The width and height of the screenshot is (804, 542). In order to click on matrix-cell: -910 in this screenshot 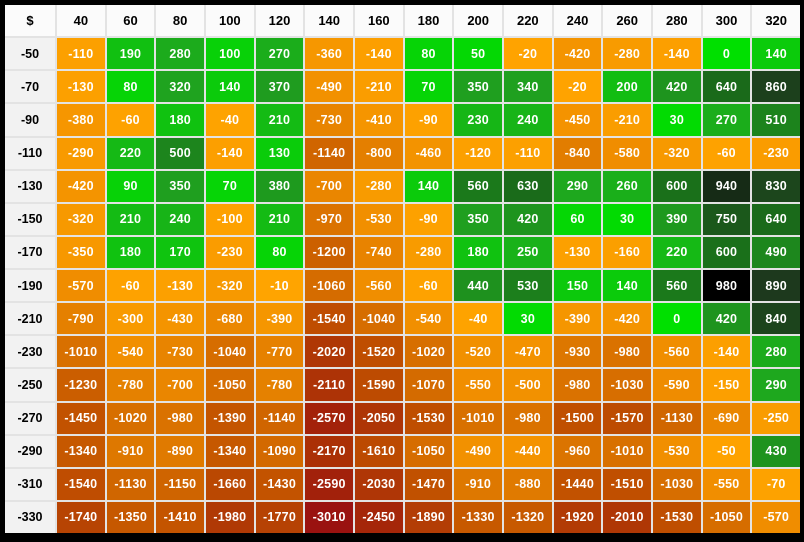, I will do `click(130, 451)`.